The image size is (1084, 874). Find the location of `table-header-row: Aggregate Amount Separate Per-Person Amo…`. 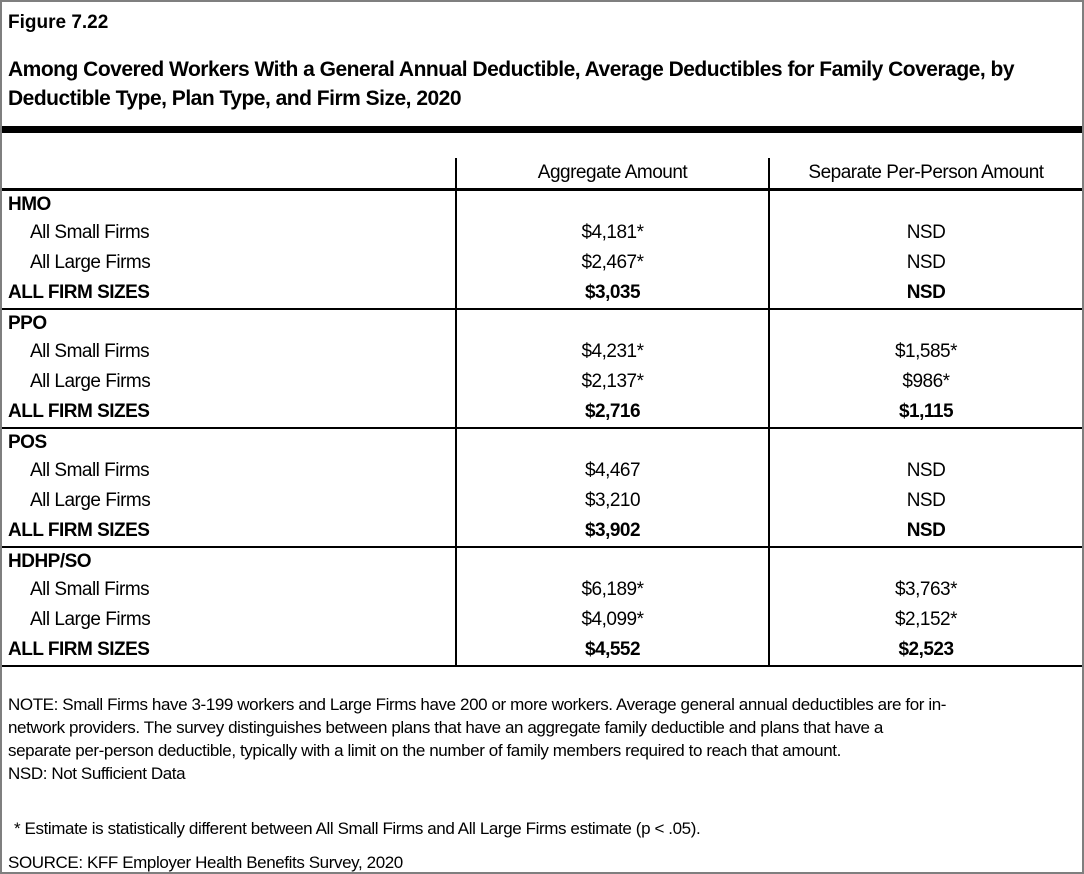

table-header-row: Aggregate Amount Separate Per-Person Amo… is located at coordinates (542, 174).